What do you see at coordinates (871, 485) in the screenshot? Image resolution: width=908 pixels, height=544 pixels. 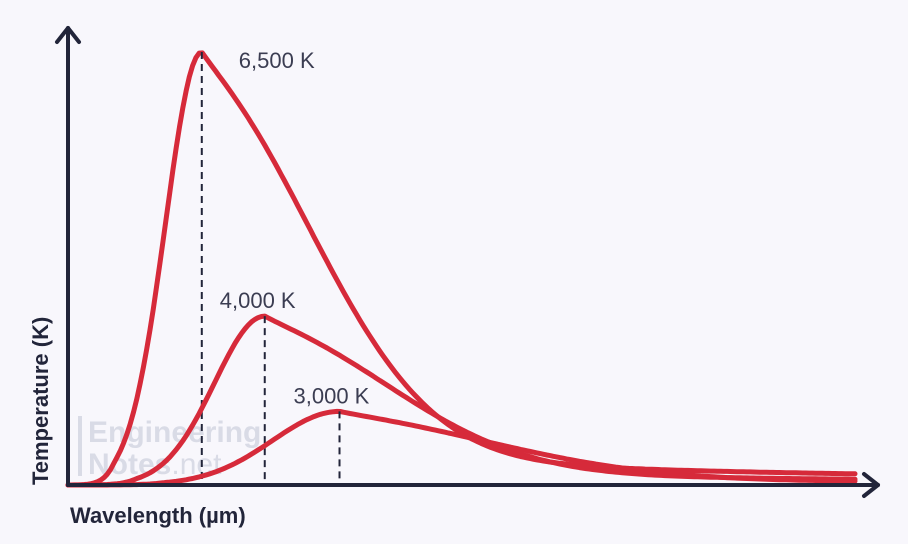 I see `x-axis-arrow` at bounding box center [871, 485].